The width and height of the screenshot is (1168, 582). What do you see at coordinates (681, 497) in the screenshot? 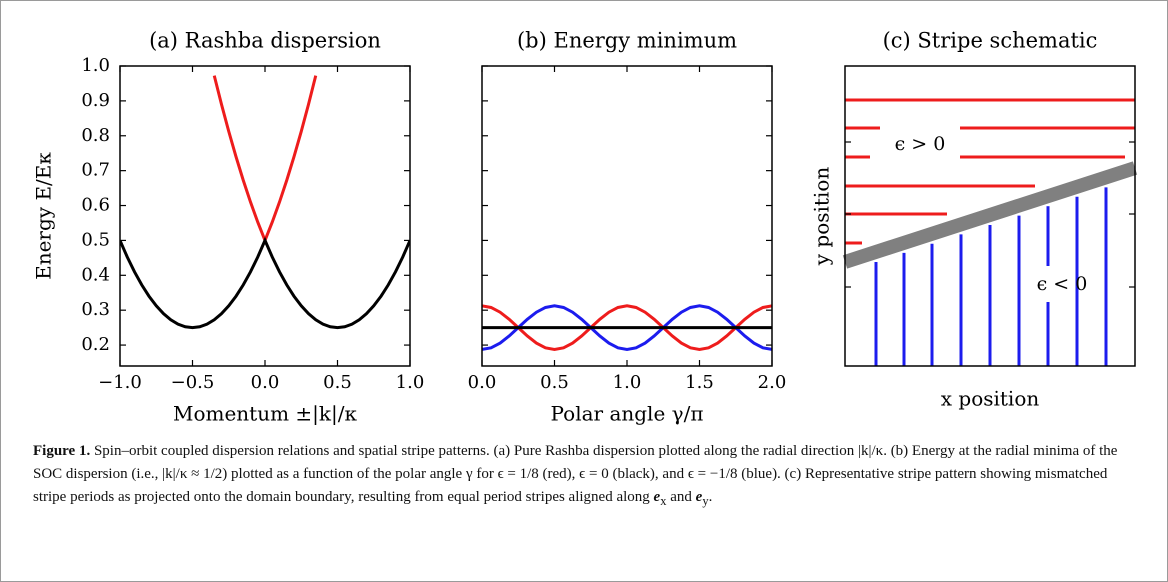
I see `caption-text: and` at bounding box center [681, 497].